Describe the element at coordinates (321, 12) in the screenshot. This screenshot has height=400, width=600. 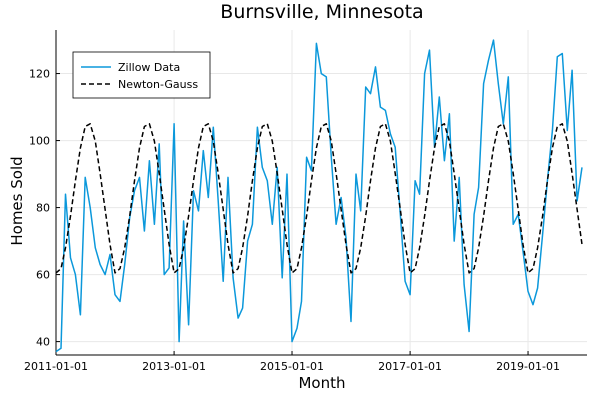
I see `chart-title: Burnsville, Minnesota` at that location.